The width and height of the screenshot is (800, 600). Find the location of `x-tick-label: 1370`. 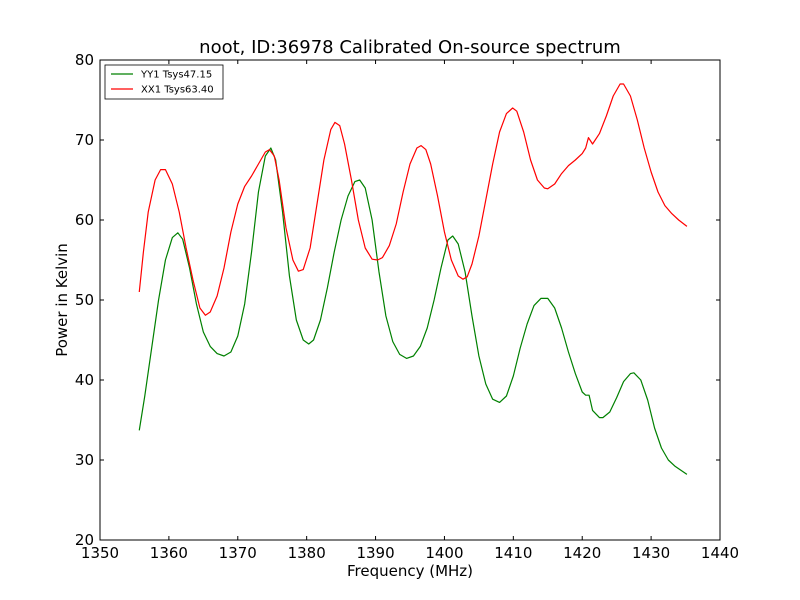

x-tick-label: 1370 is located at coordinates (238, 553).